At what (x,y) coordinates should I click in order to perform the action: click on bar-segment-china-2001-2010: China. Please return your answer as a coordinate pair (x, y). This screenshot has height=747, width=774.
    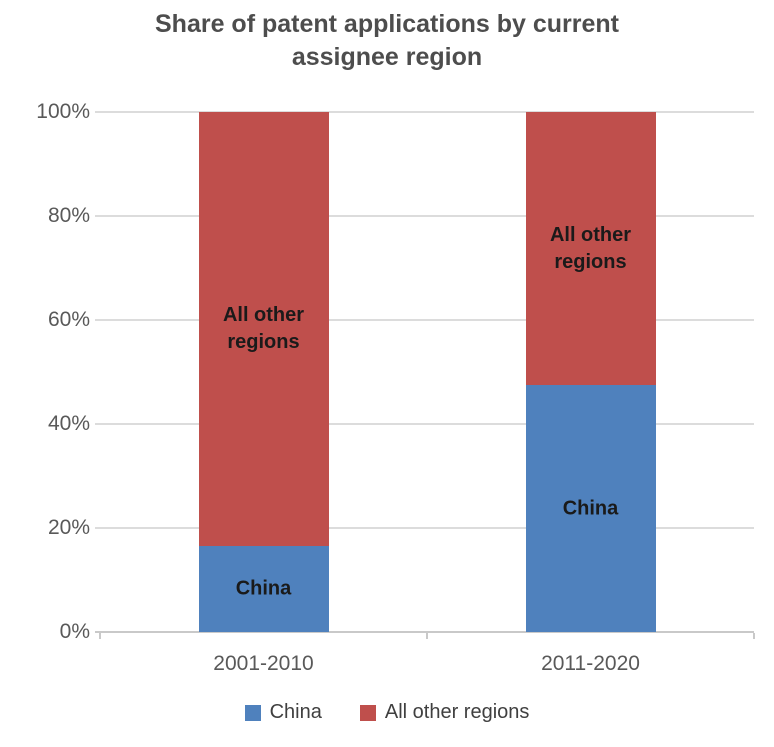
    Looking at the image, I should click on (263, 589).